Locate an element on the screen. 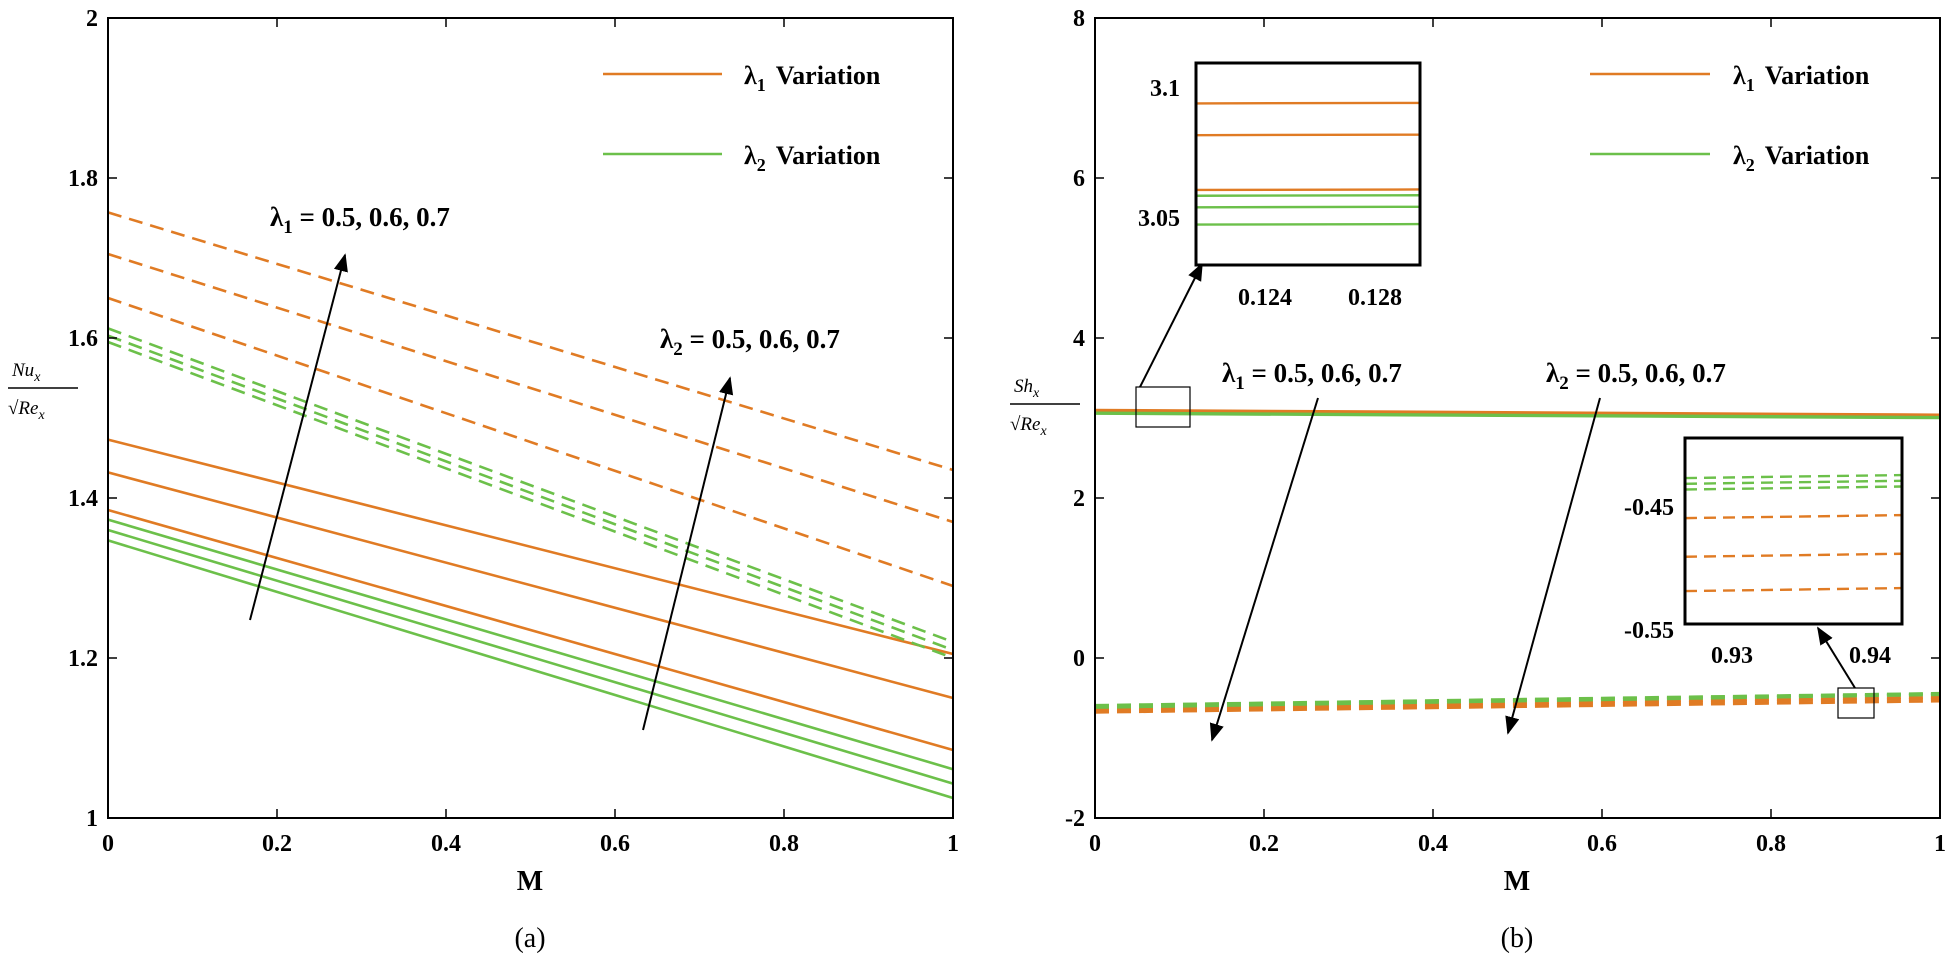  panel-b-y-tick-labels: -2 0 2 4 6 8 is located at coordinates (1075, 419).